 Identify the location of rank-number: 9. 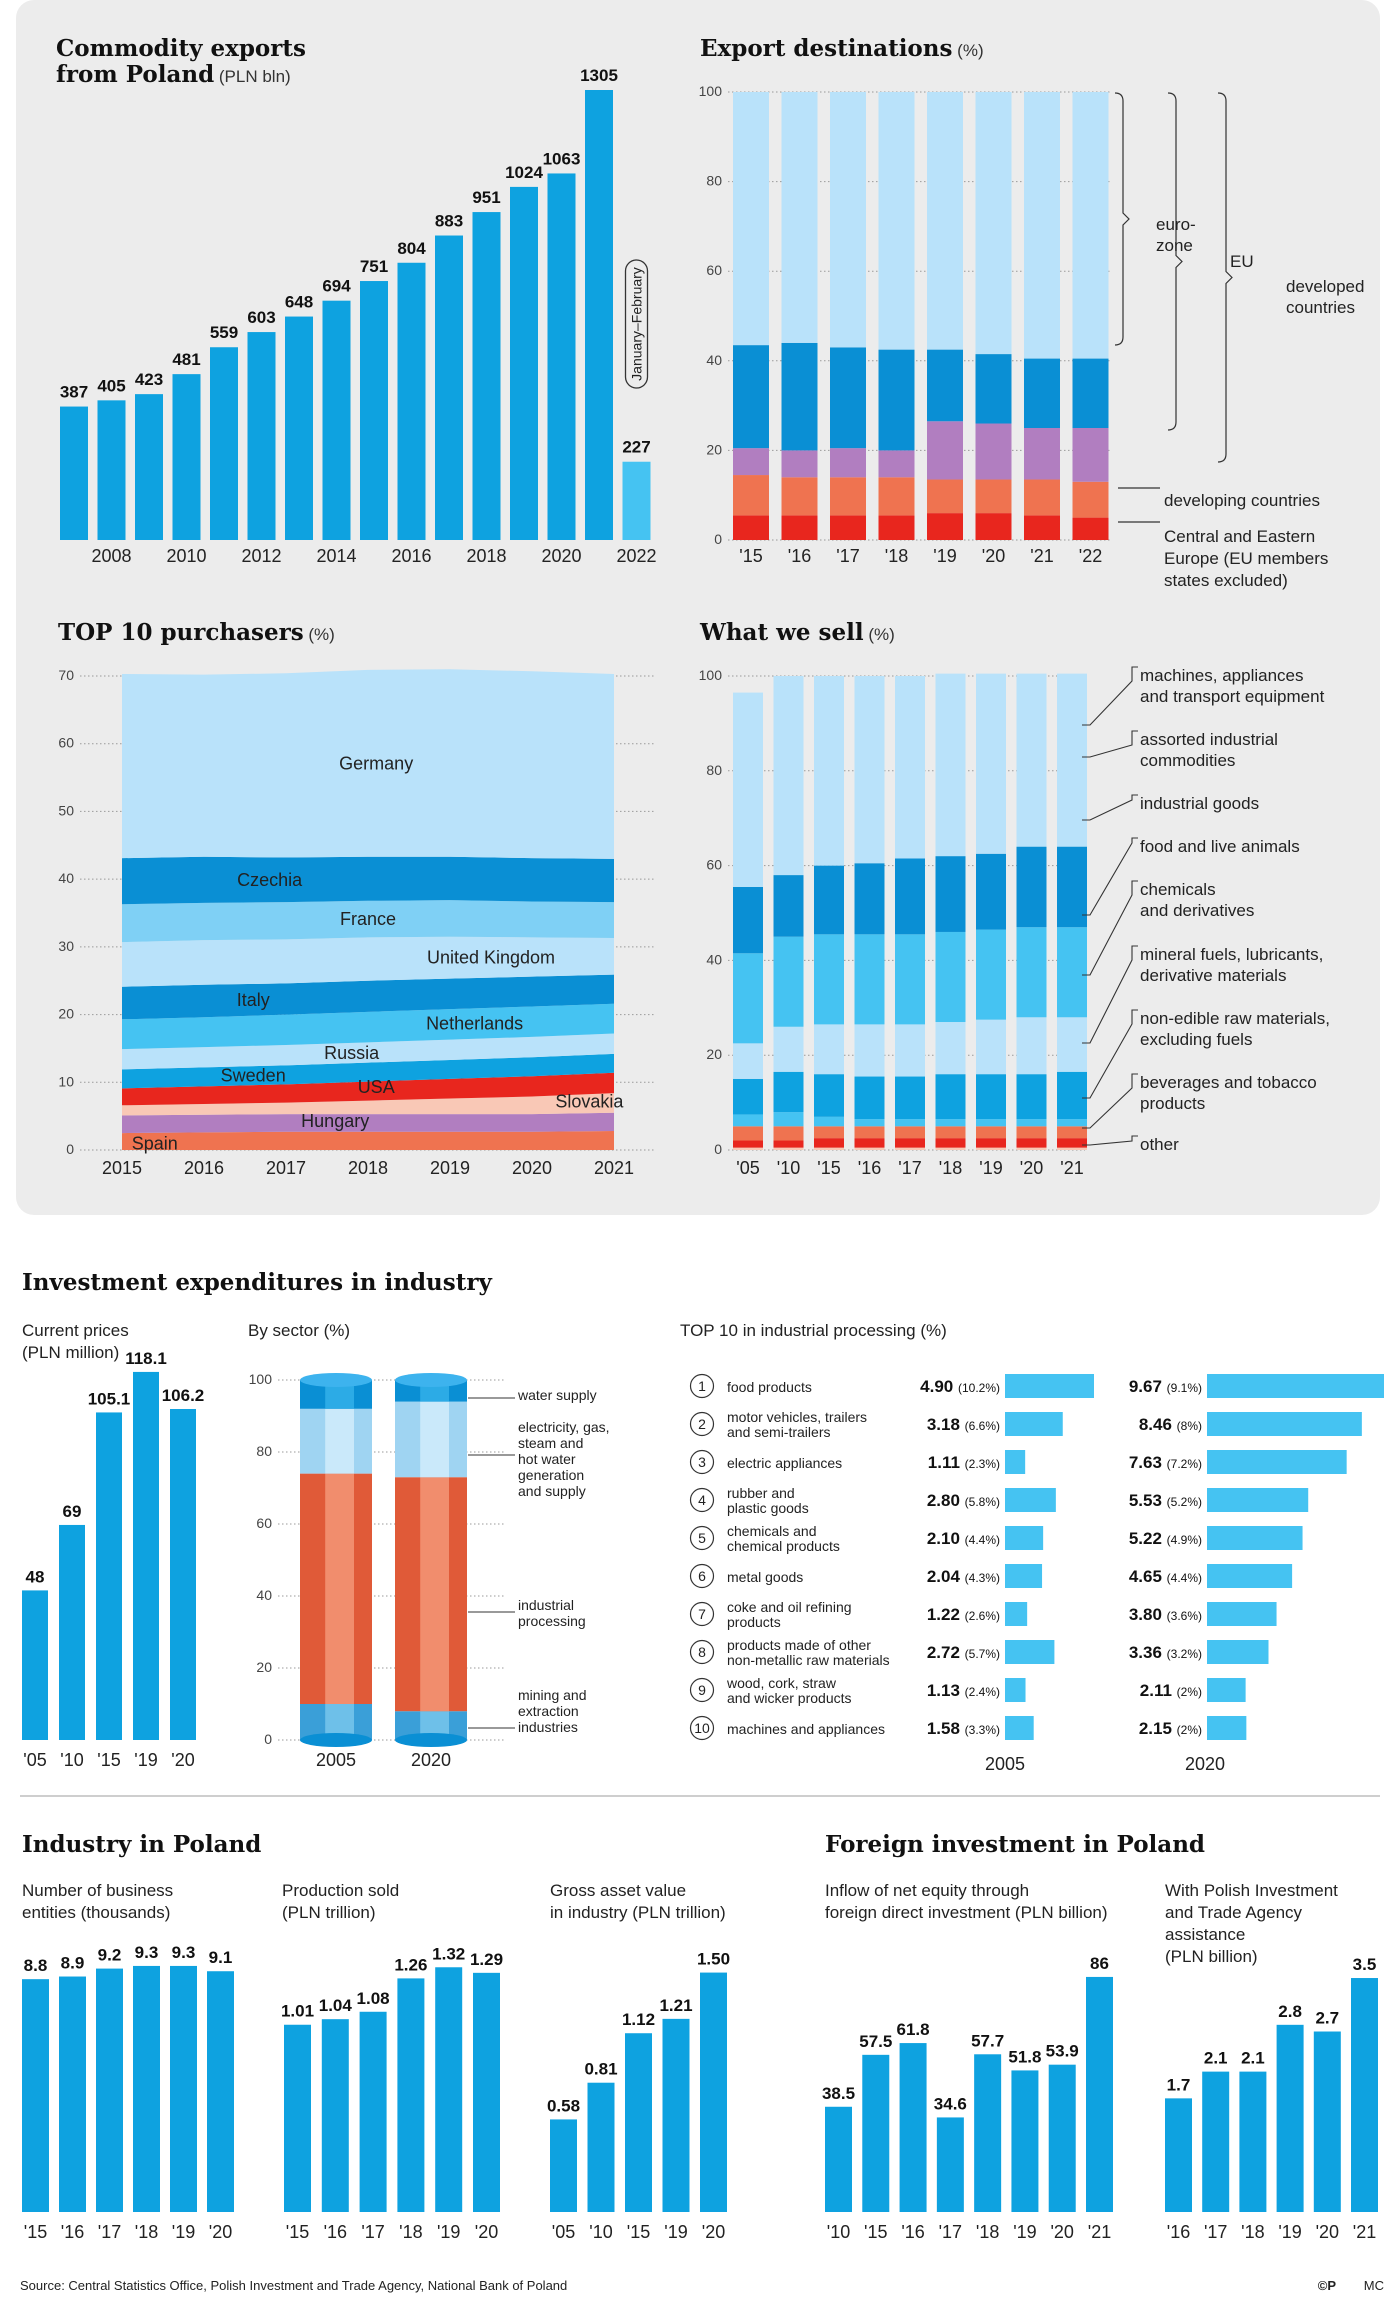
(702, 1690).